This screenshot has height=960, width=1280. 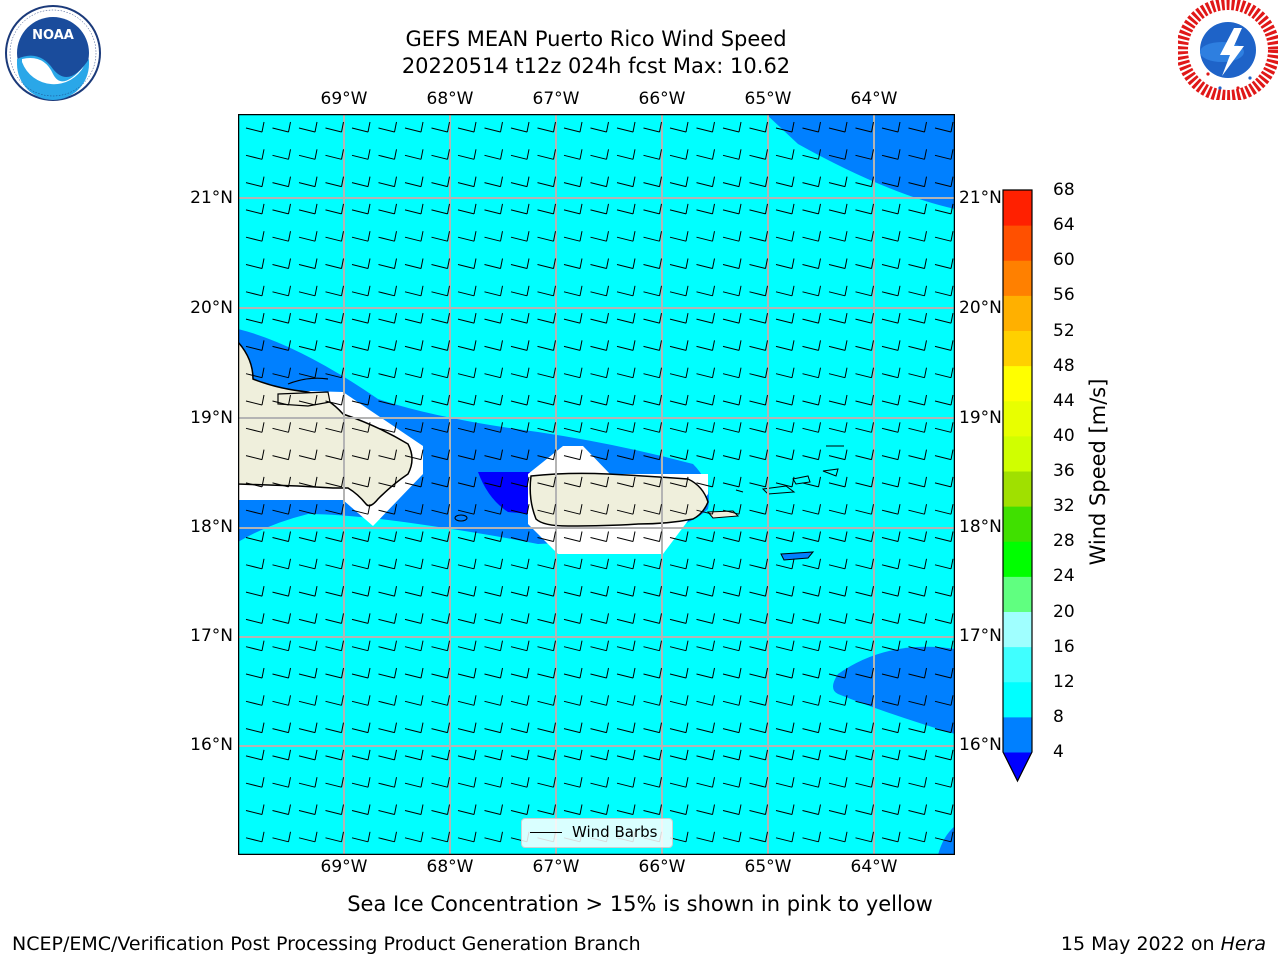 I want to click on vieques-island, so click(x=723, y=514).